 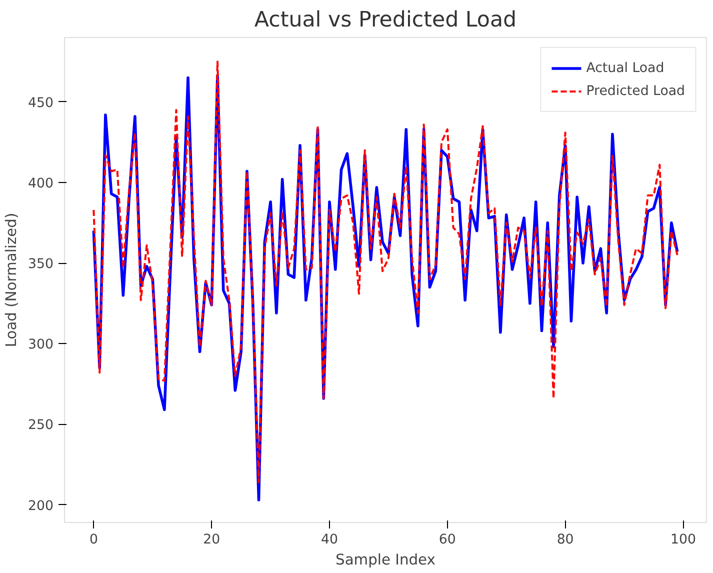 What do you see at coordinates (565, 540) in the screenshot?
I see `x-tick-label: 80` at bounding box center [565, 540].